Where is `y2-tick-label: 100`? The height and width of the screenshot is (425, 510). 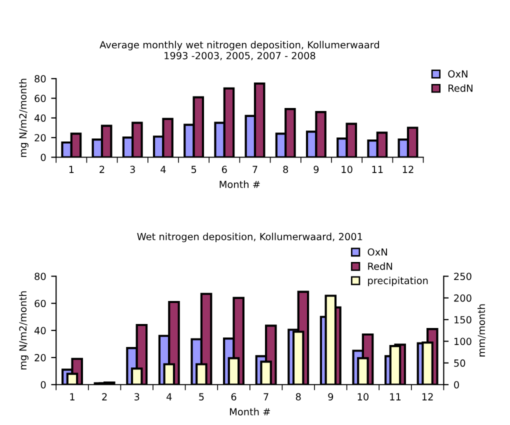 y2-tick-label: 100 is located at coordinates (463, 342).